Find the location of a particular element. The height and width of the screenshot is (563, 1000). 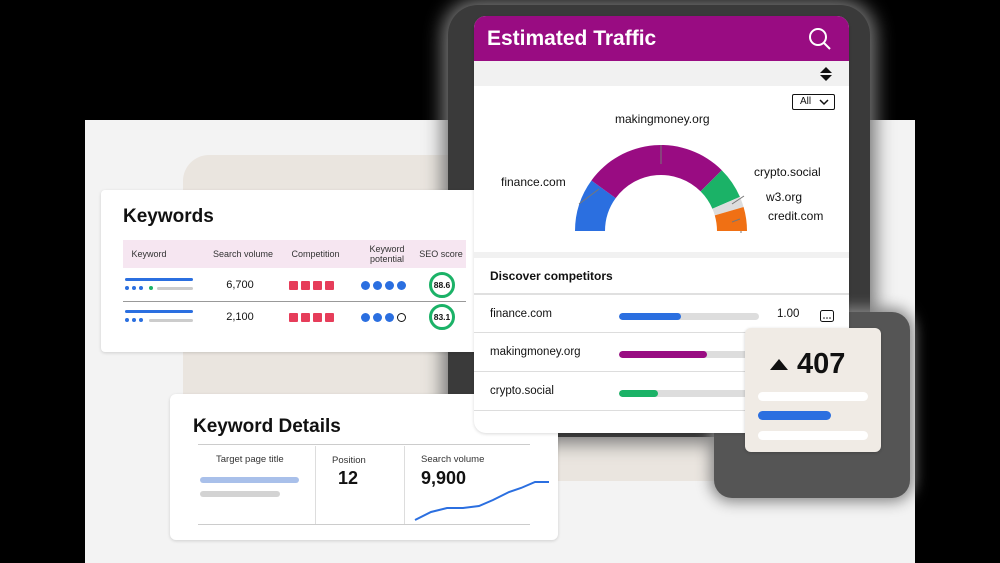

position-value: 12 is located at coordinates (348, 478).